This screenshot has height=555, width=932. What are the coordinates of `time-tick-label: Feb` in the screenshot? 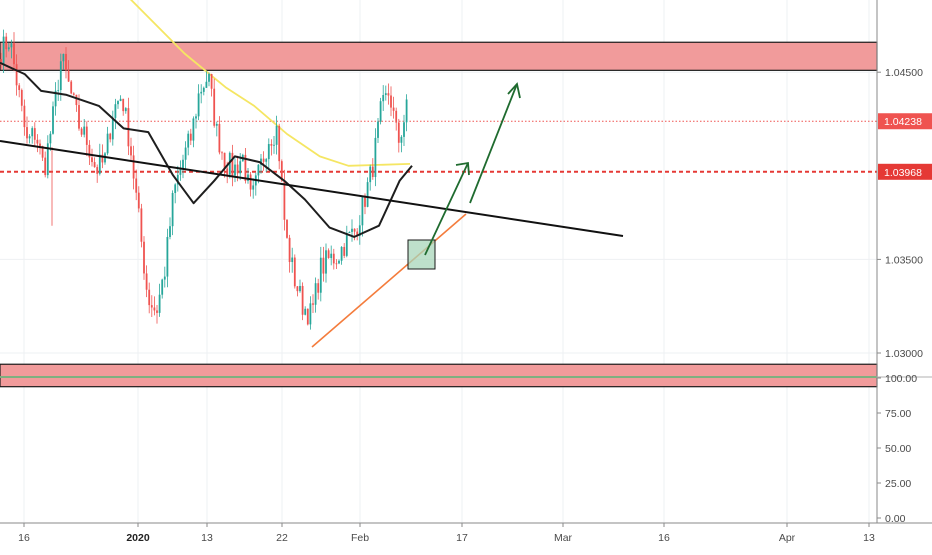 It's located at (360, 538).